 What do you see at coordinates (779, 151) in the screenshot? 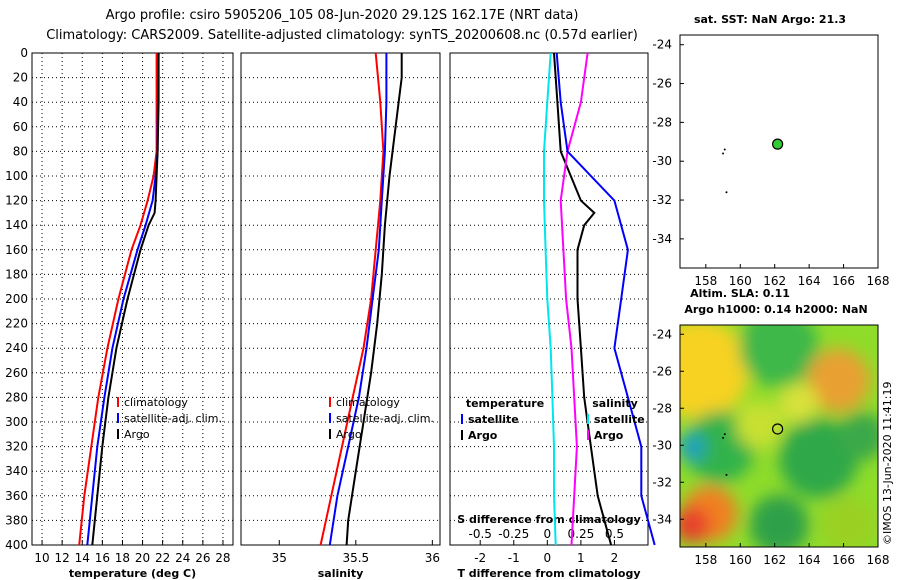
I see `map-frame-sst_map` at bounding box center [779, 151].